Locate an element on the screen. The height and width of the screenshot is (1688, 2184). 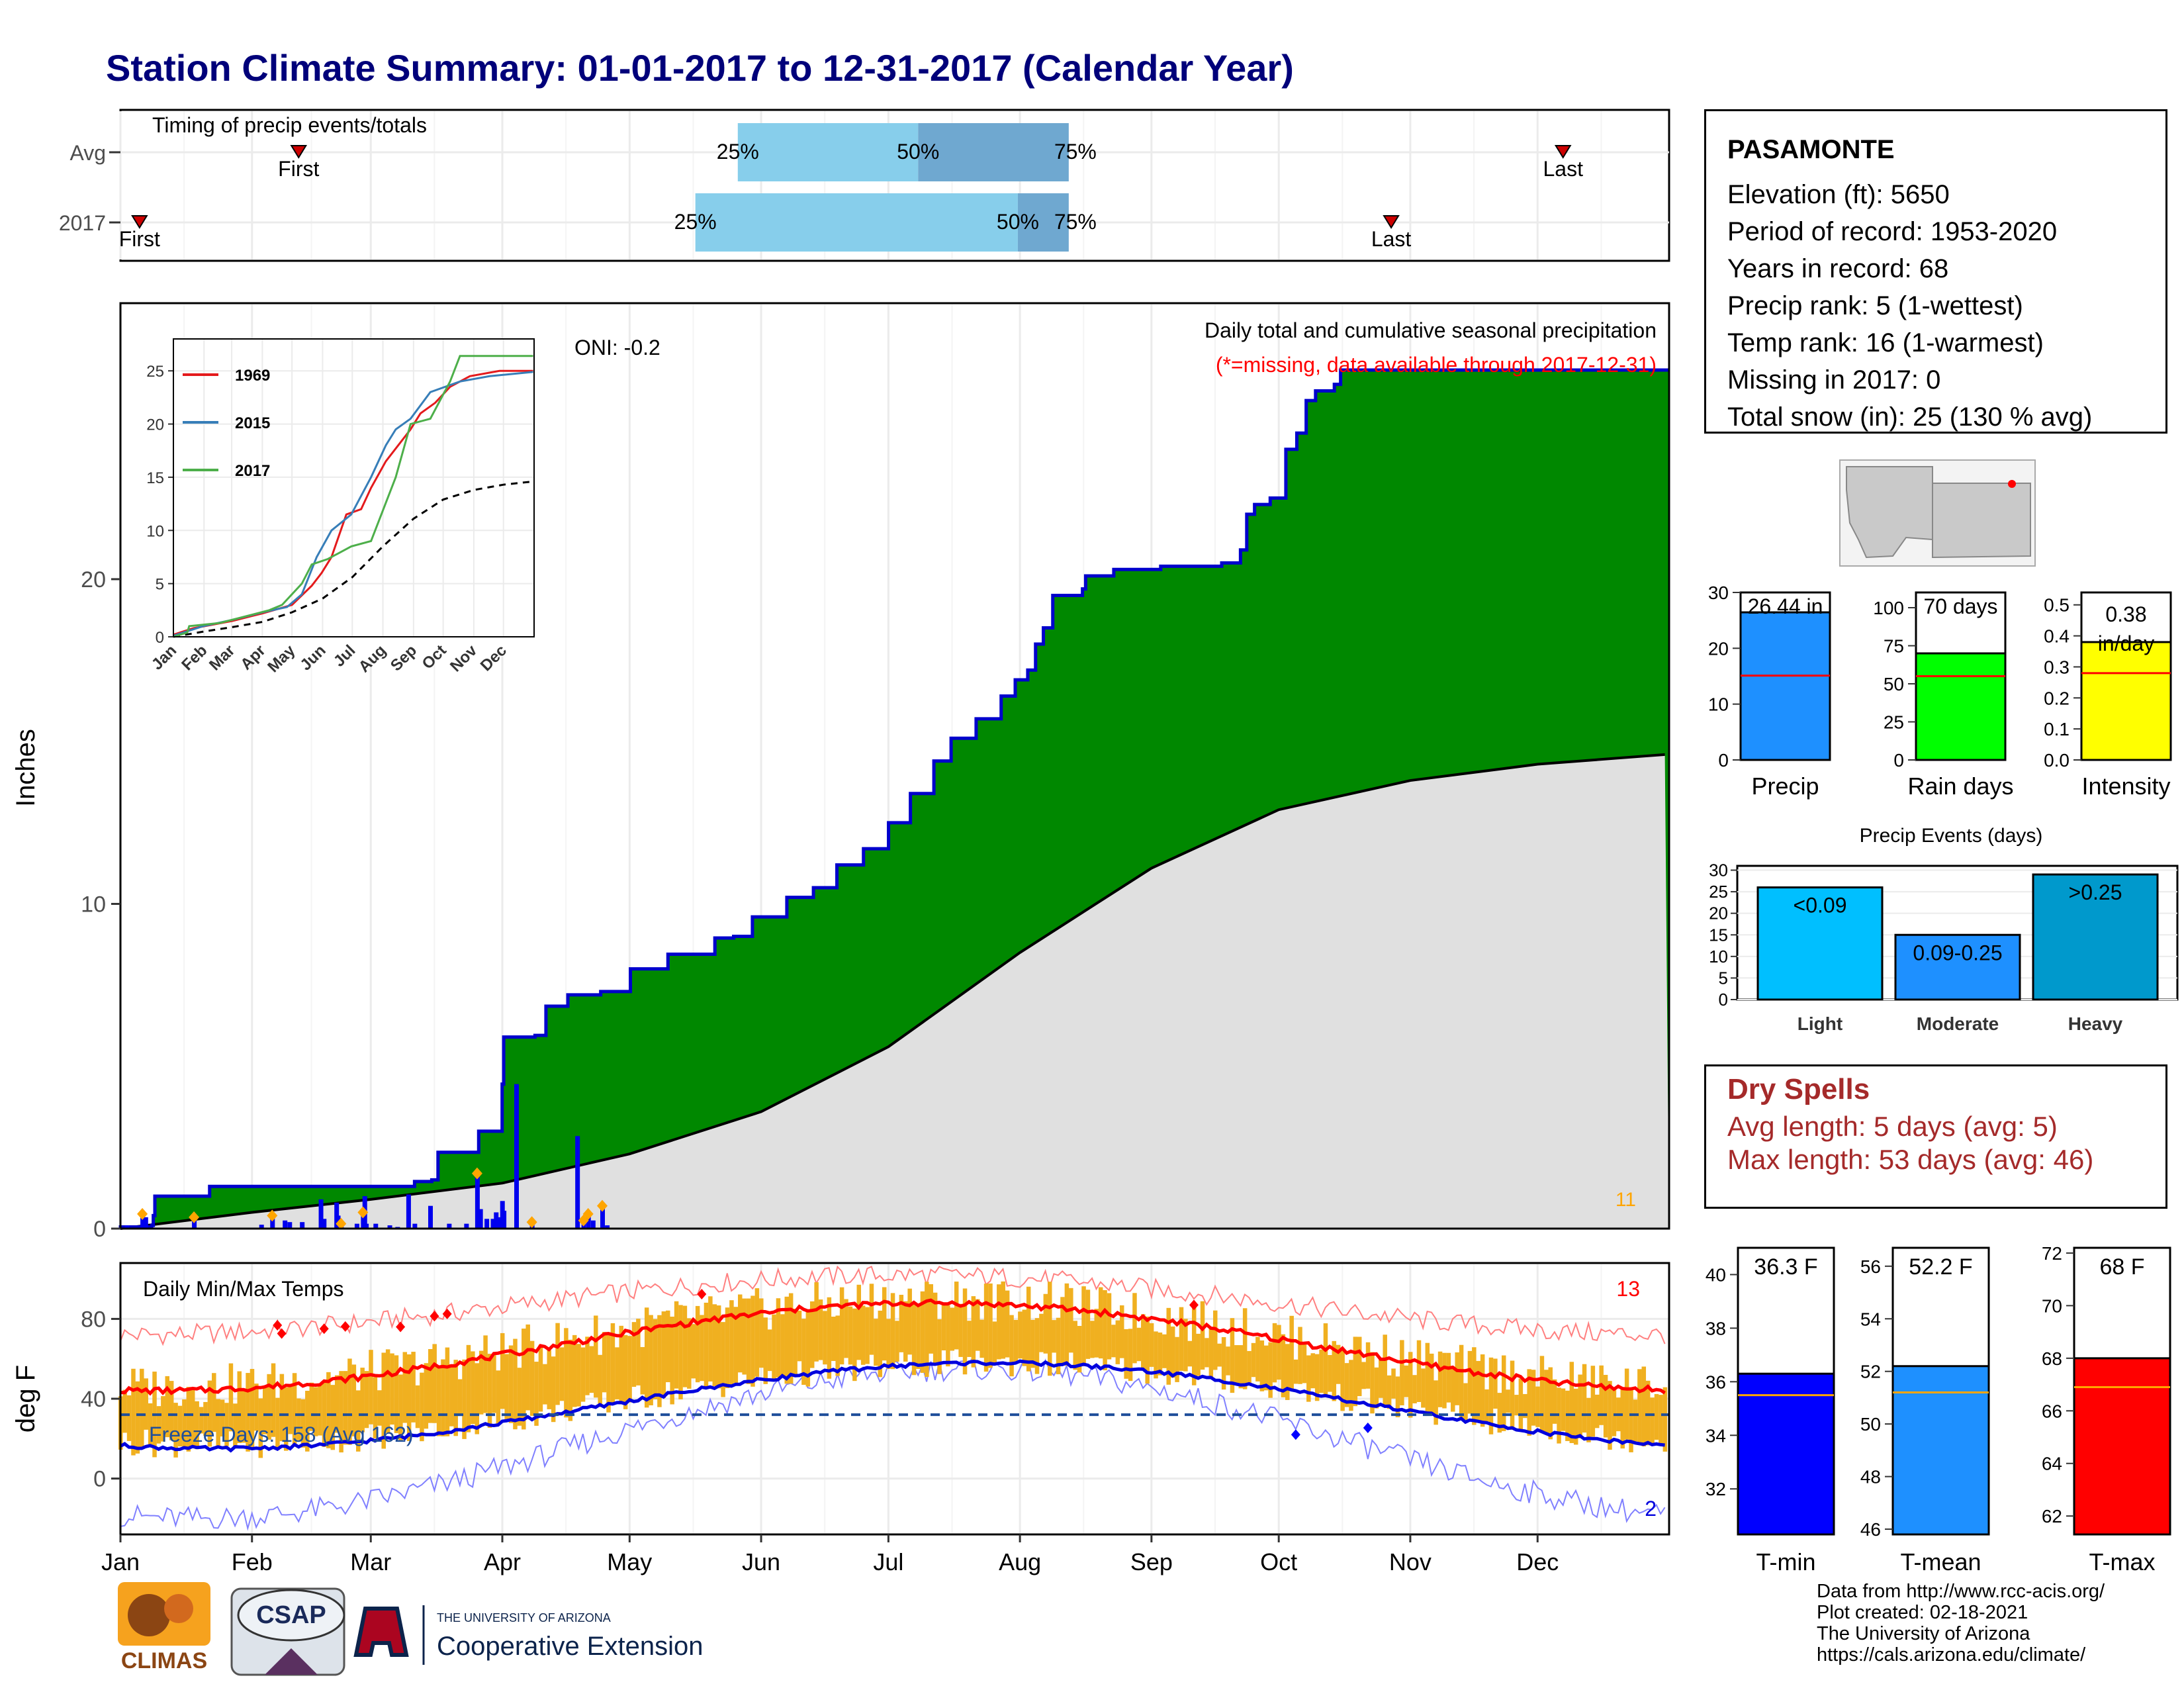
timing-row-label: Avg is located at coordinates (87, 153).